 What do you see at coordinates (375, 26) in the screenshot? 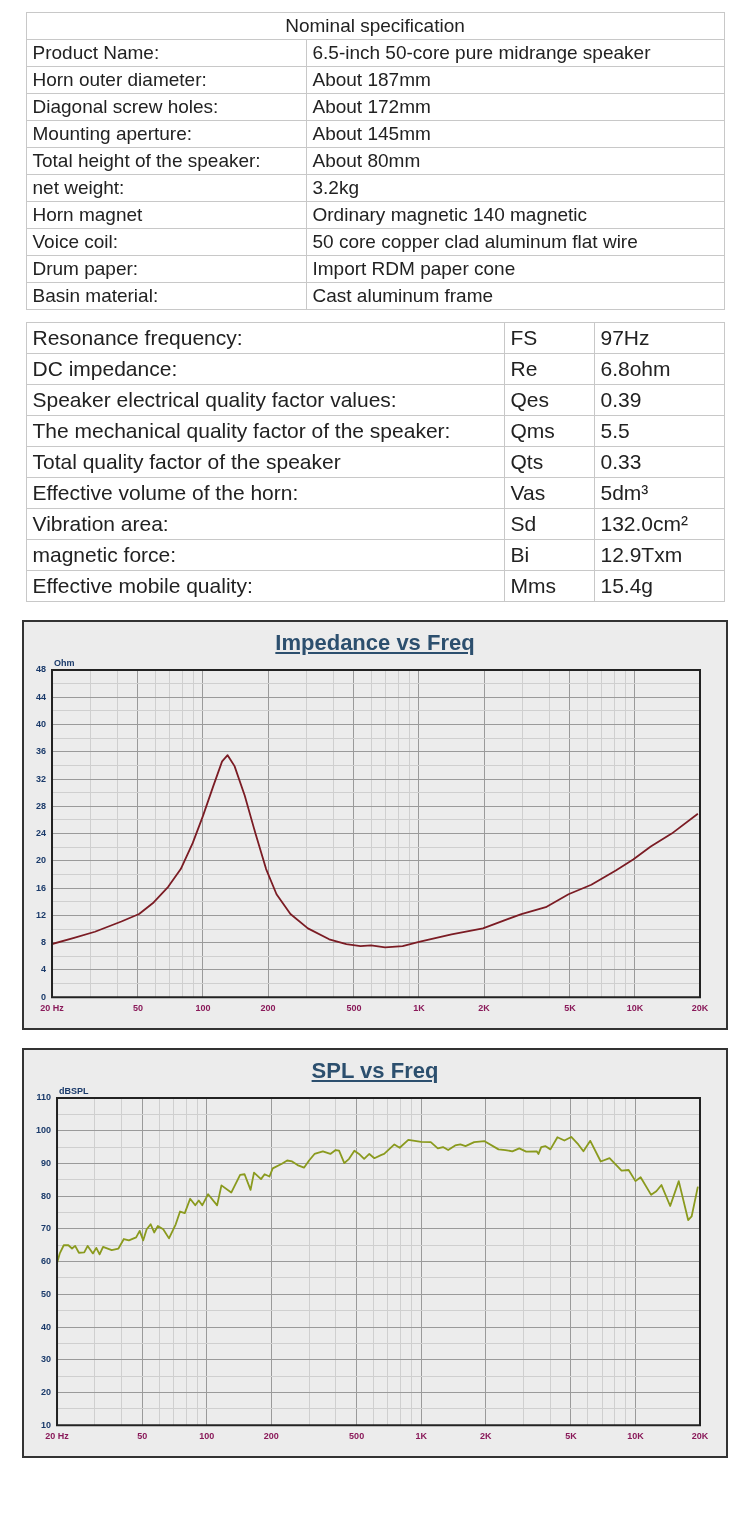
I see `text: Nominal specification` at bounding box center [375, 26].